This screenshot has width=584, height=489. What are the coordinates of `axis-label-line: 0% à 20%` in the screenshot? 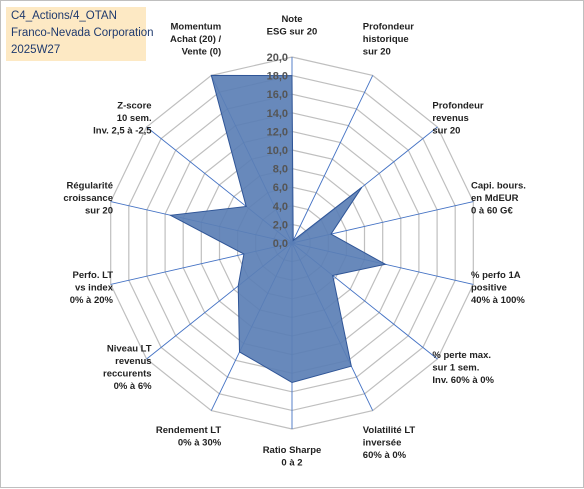 It's located at (92, 300).